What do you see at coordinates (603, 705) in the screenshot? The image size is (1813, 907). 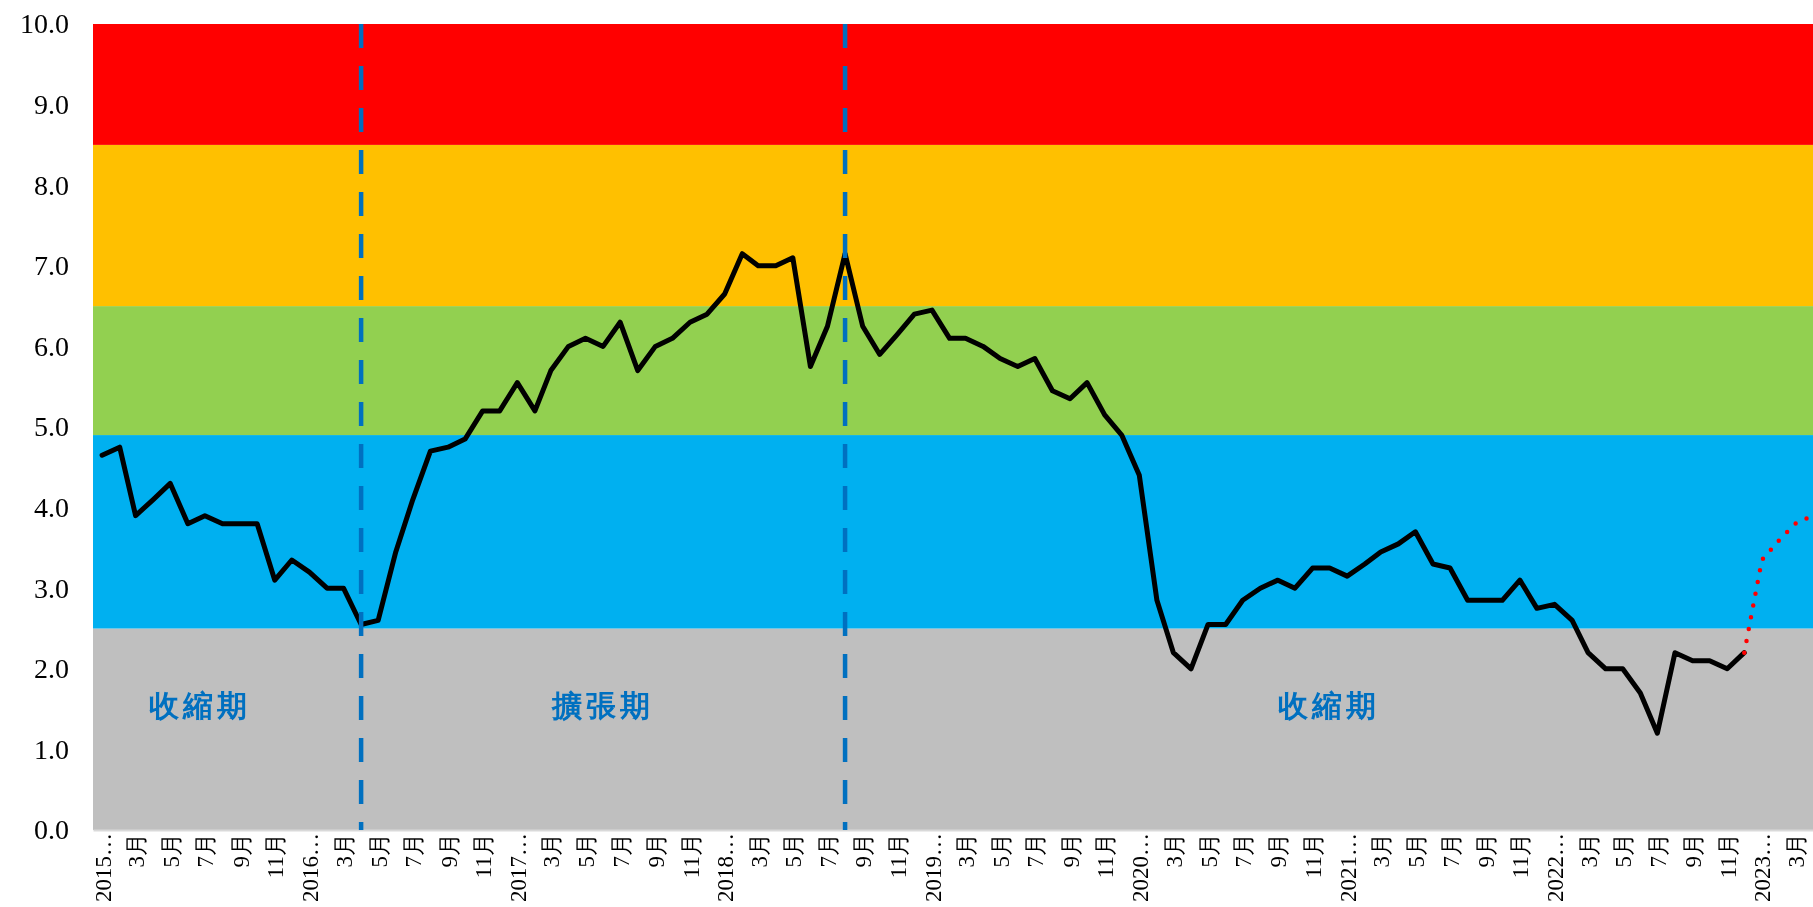 I see `annotation: 擴張期` at bounding box center [603, 705].